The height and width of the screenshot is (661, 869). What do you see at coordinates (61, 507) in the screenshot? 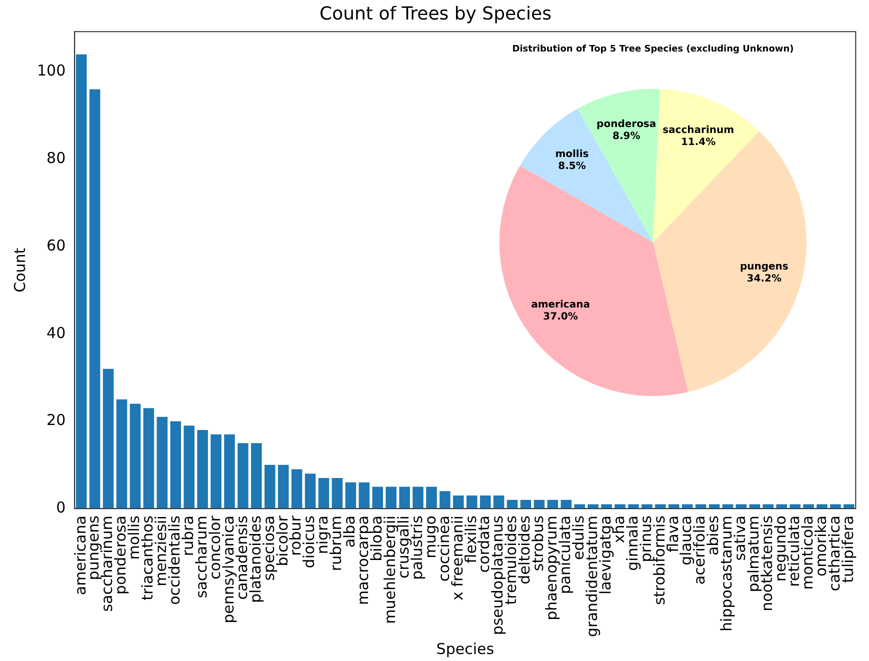
I see `y-tick-label: 0` at bounding box center [61, 507].